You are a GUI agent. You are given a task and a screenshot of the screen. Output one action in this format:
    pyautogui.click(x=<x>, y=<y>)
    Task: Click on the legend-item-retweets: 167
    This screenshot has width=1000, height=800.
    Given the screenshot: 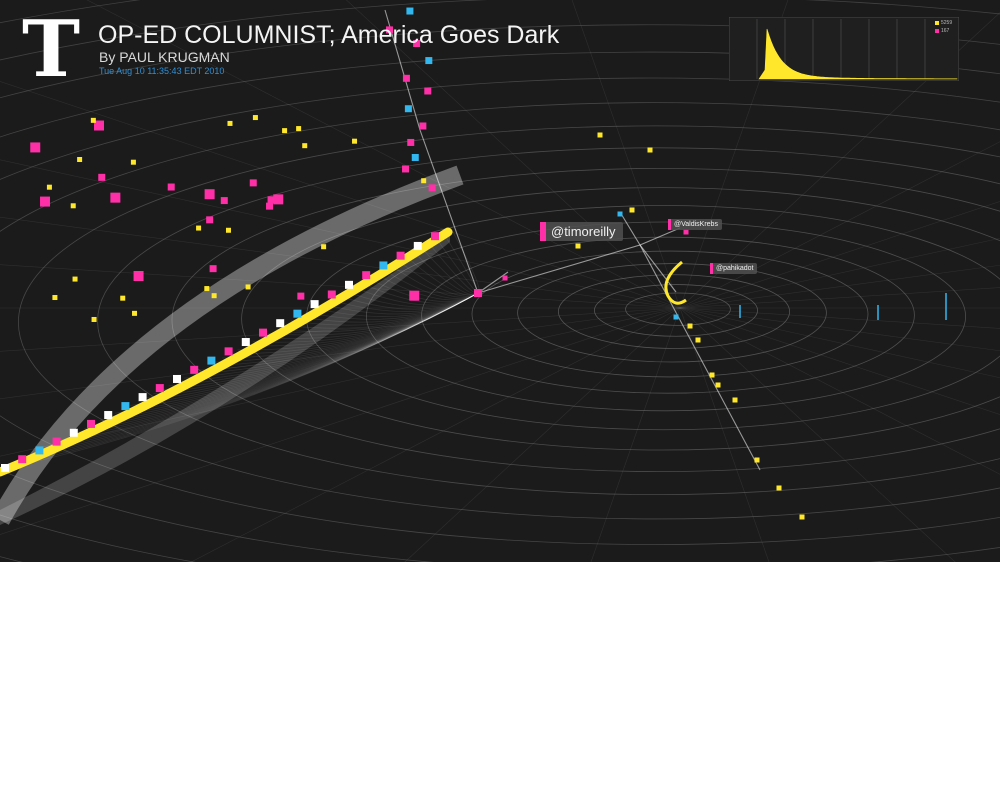 What is the action you would take?
    pyautogui.click(x=942, y=31)
    